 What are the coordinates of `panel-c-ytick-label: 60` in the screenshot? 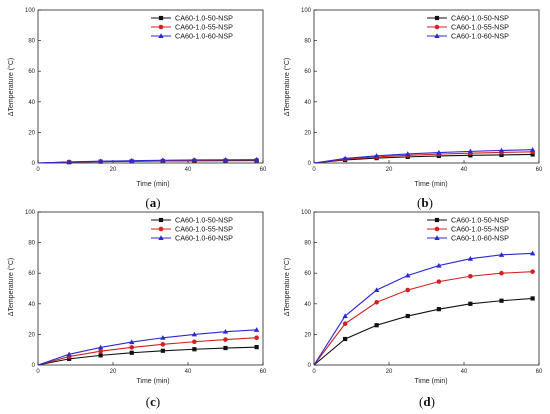 It's located at (31, 274).